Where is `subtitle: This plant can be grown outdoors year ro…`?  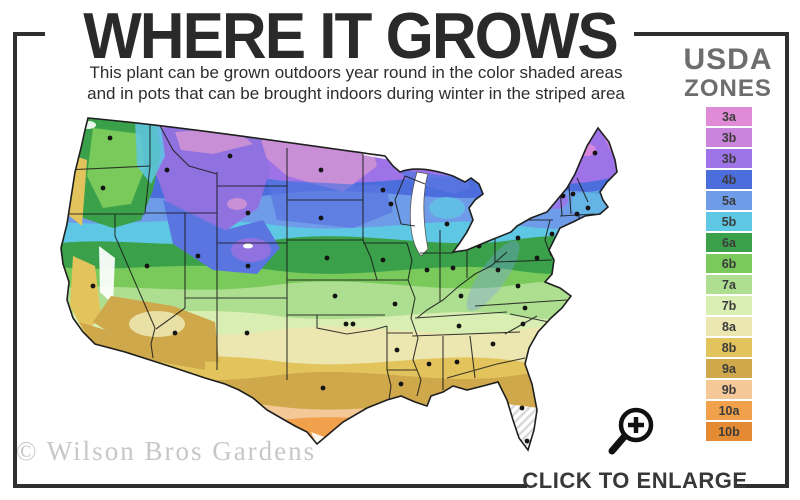 subtitle: This plant can be grown outdoors year ro… is located at coordinates (356, 83).